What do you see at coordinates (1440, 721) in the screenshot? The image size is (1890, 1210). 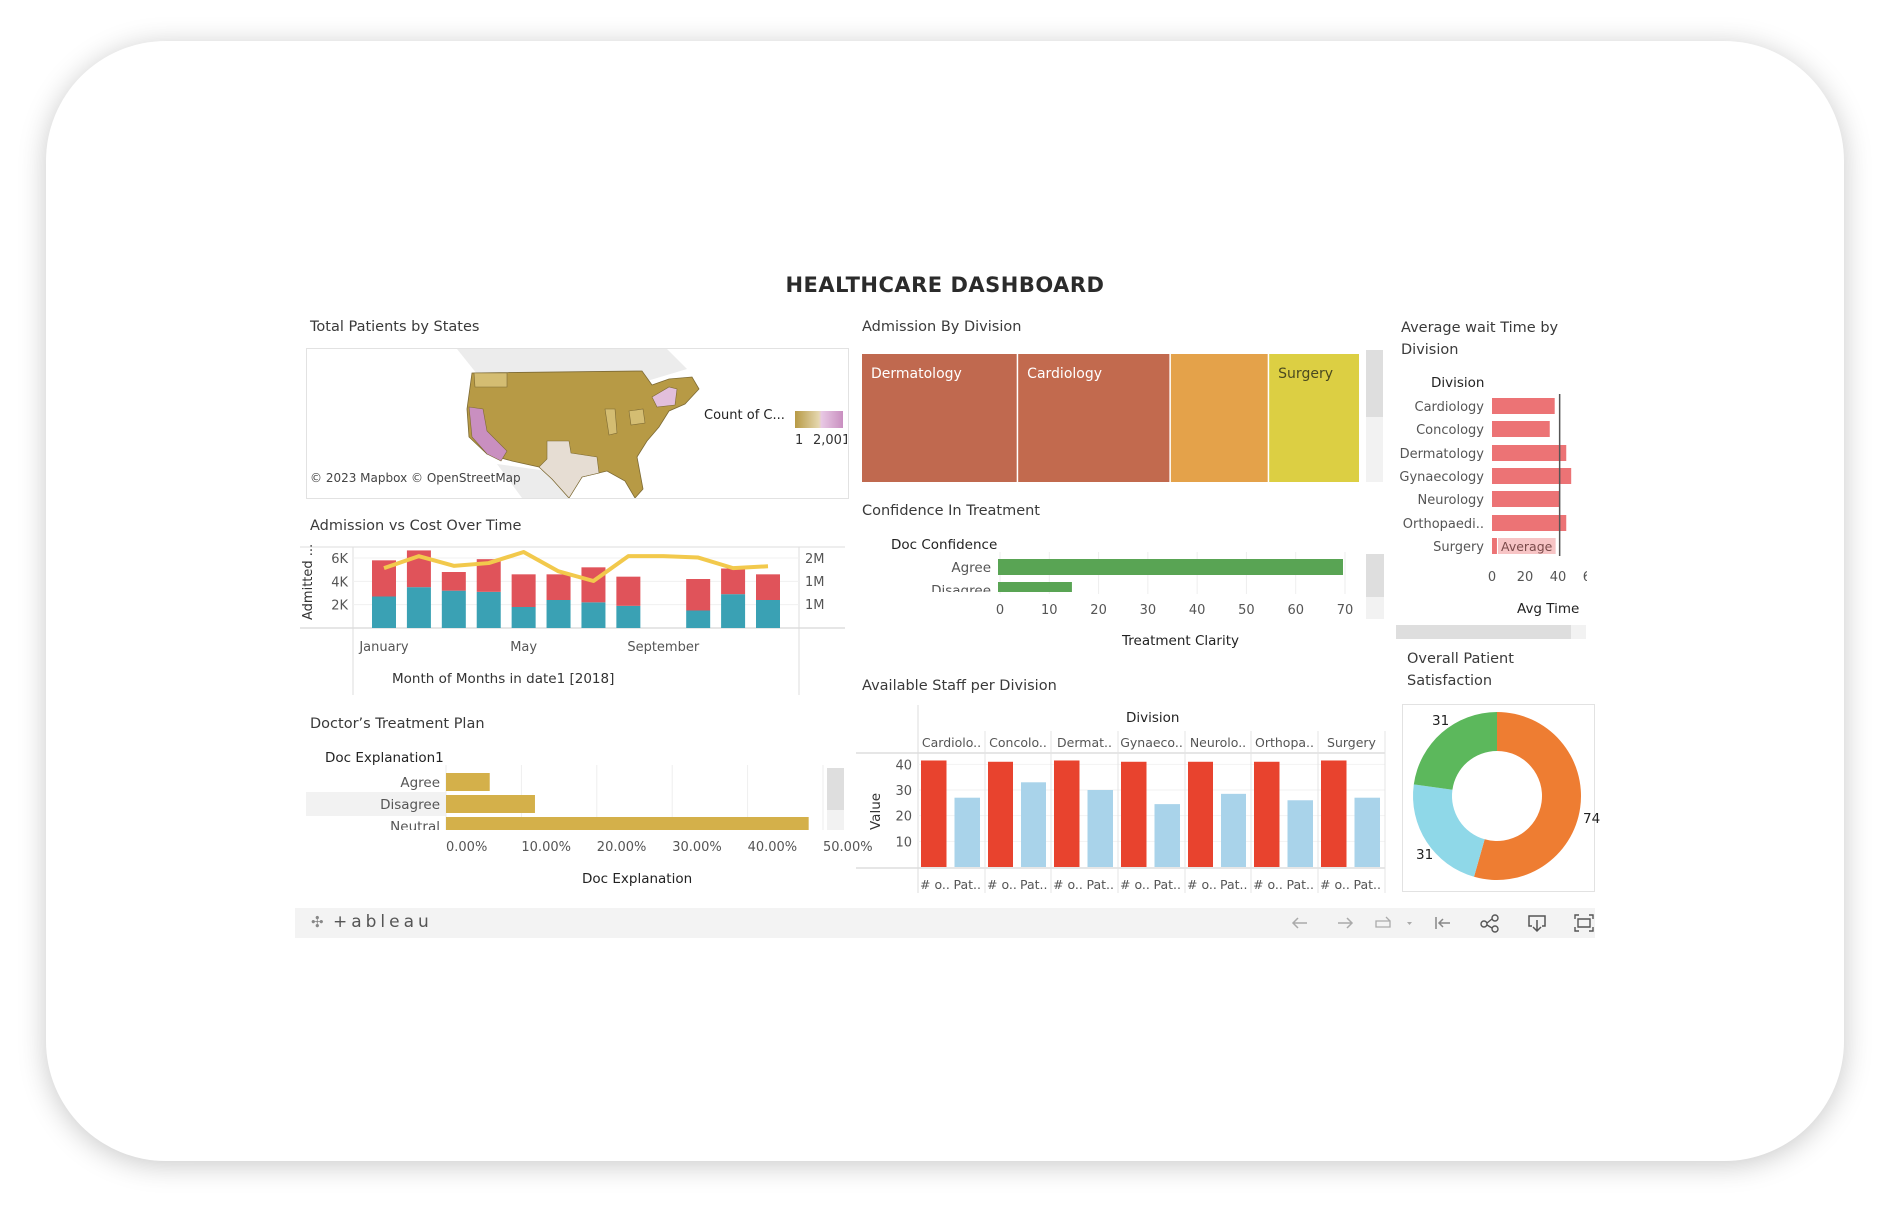 I see `donut-label: 31` at bounding box center [1440, 721].